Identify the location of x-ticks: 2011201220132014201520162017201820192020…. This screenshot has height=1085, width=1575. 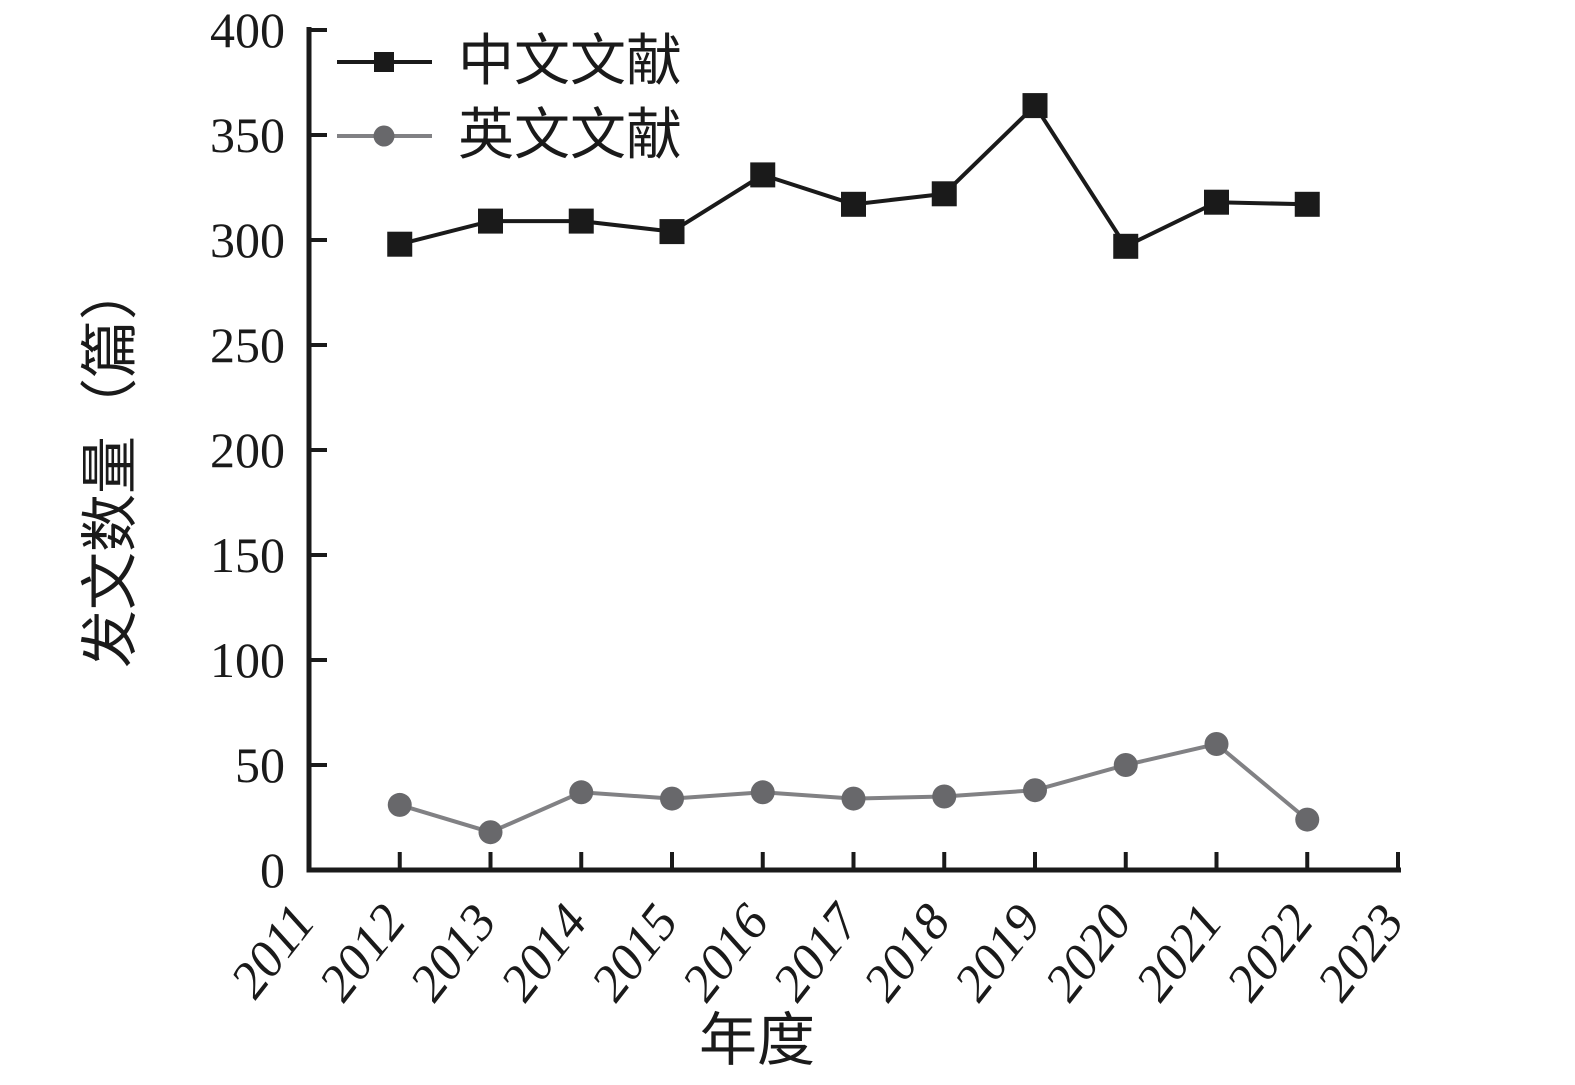
(818, 932).